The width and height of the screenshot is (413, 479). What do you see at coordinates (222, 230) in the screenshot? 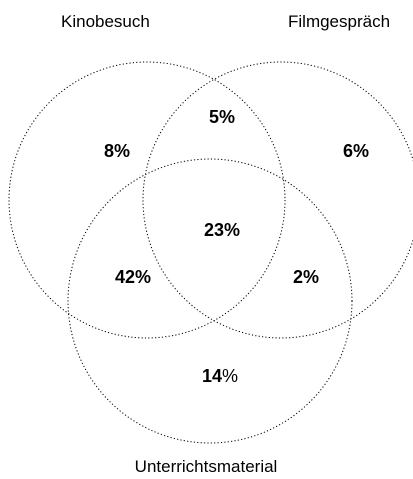
I see `value-all-three: 23%` at bounding box center [222, 230].